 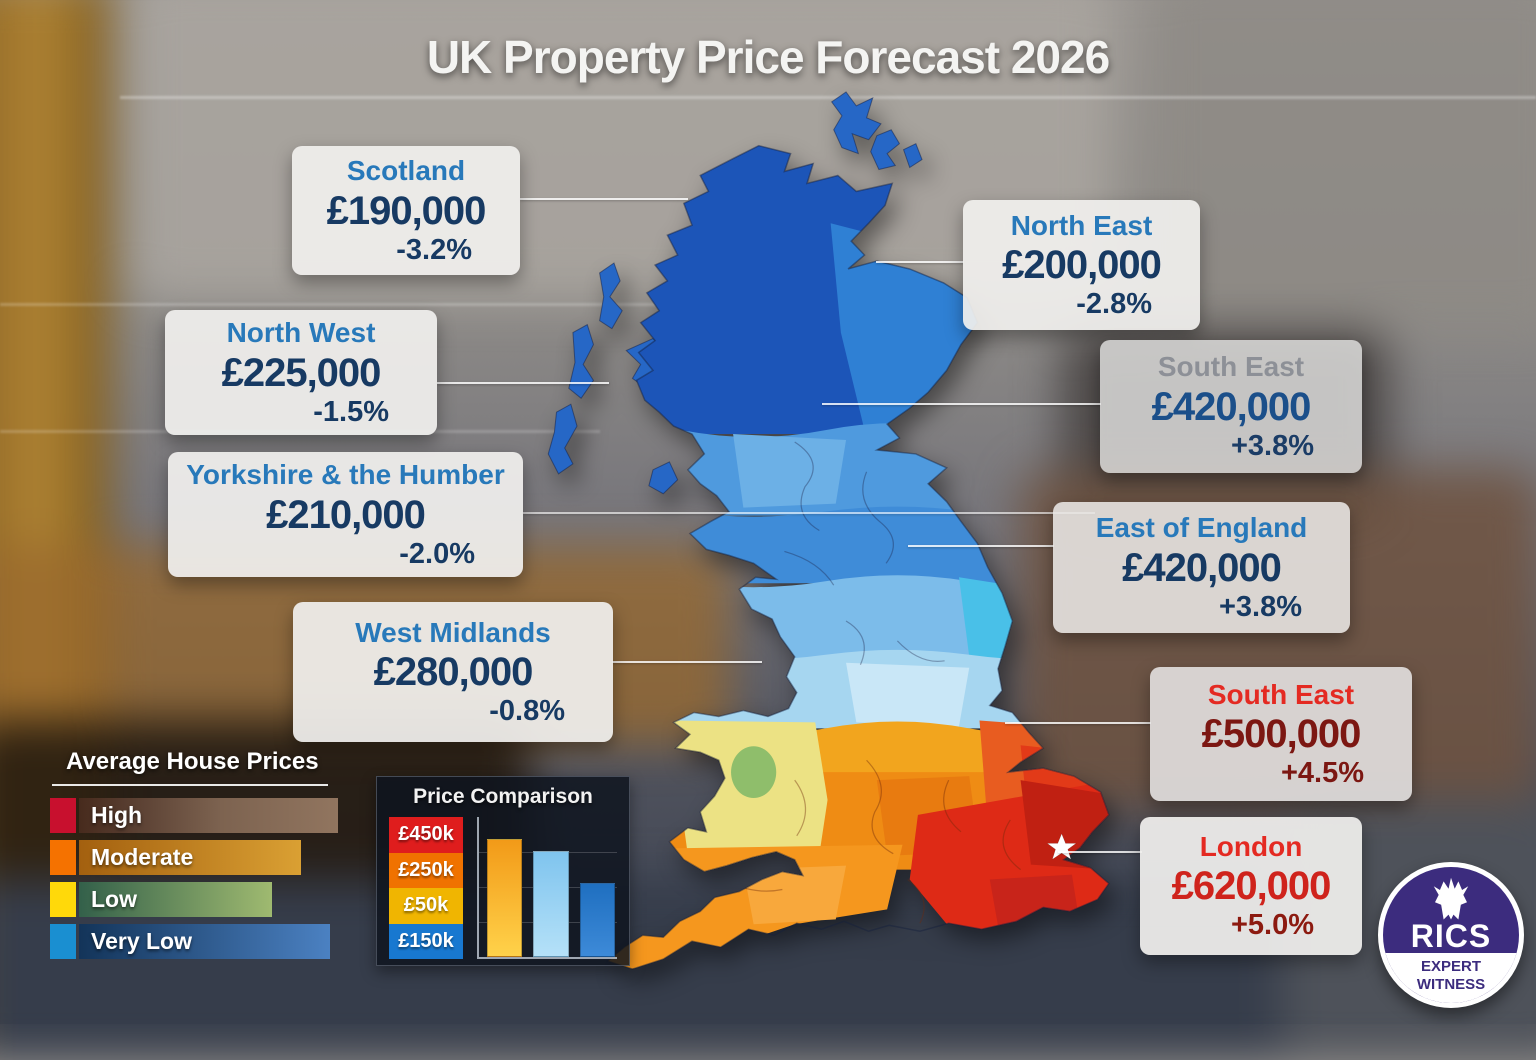 I want to click on price-comparison-panel: Price Comparison £450k £250k £50k £150k, so click(x=503, y=871).